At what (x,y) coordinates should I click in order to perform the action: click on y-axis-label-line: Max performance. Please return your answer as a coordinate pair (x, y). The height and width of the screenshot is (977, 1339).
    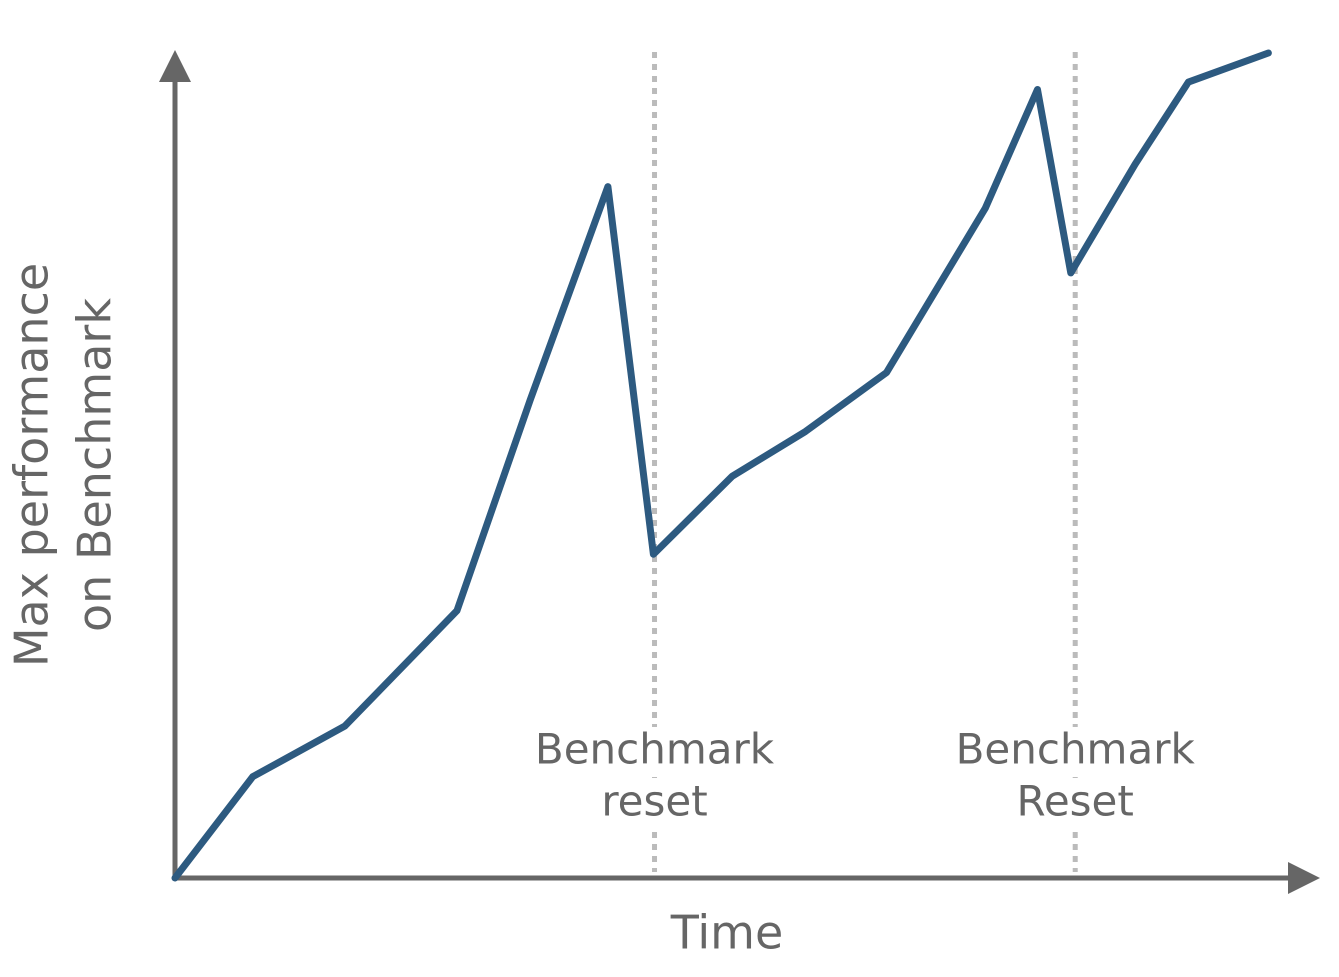
    Looking at the image, I should click on (32, 465).